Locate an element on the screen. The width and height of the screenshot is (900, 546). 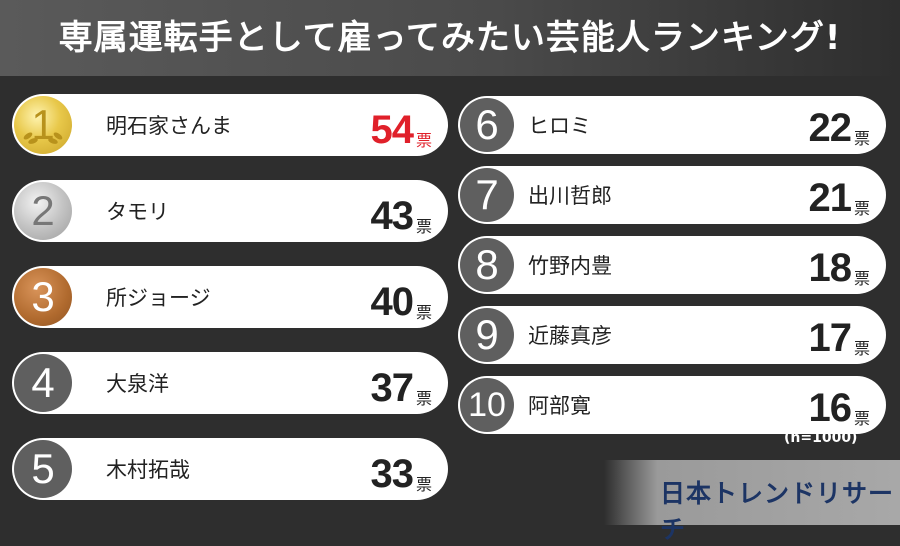
sample-size-note: (n=1000) is located at coordinates (821, 438).